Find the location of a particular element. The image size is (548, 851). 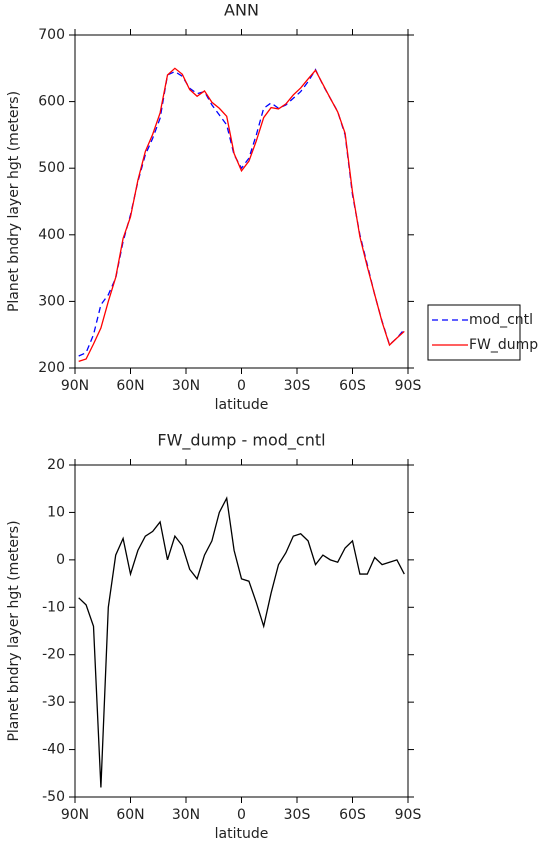

y-tick-label: 20 is located at coordinates (56, 465).